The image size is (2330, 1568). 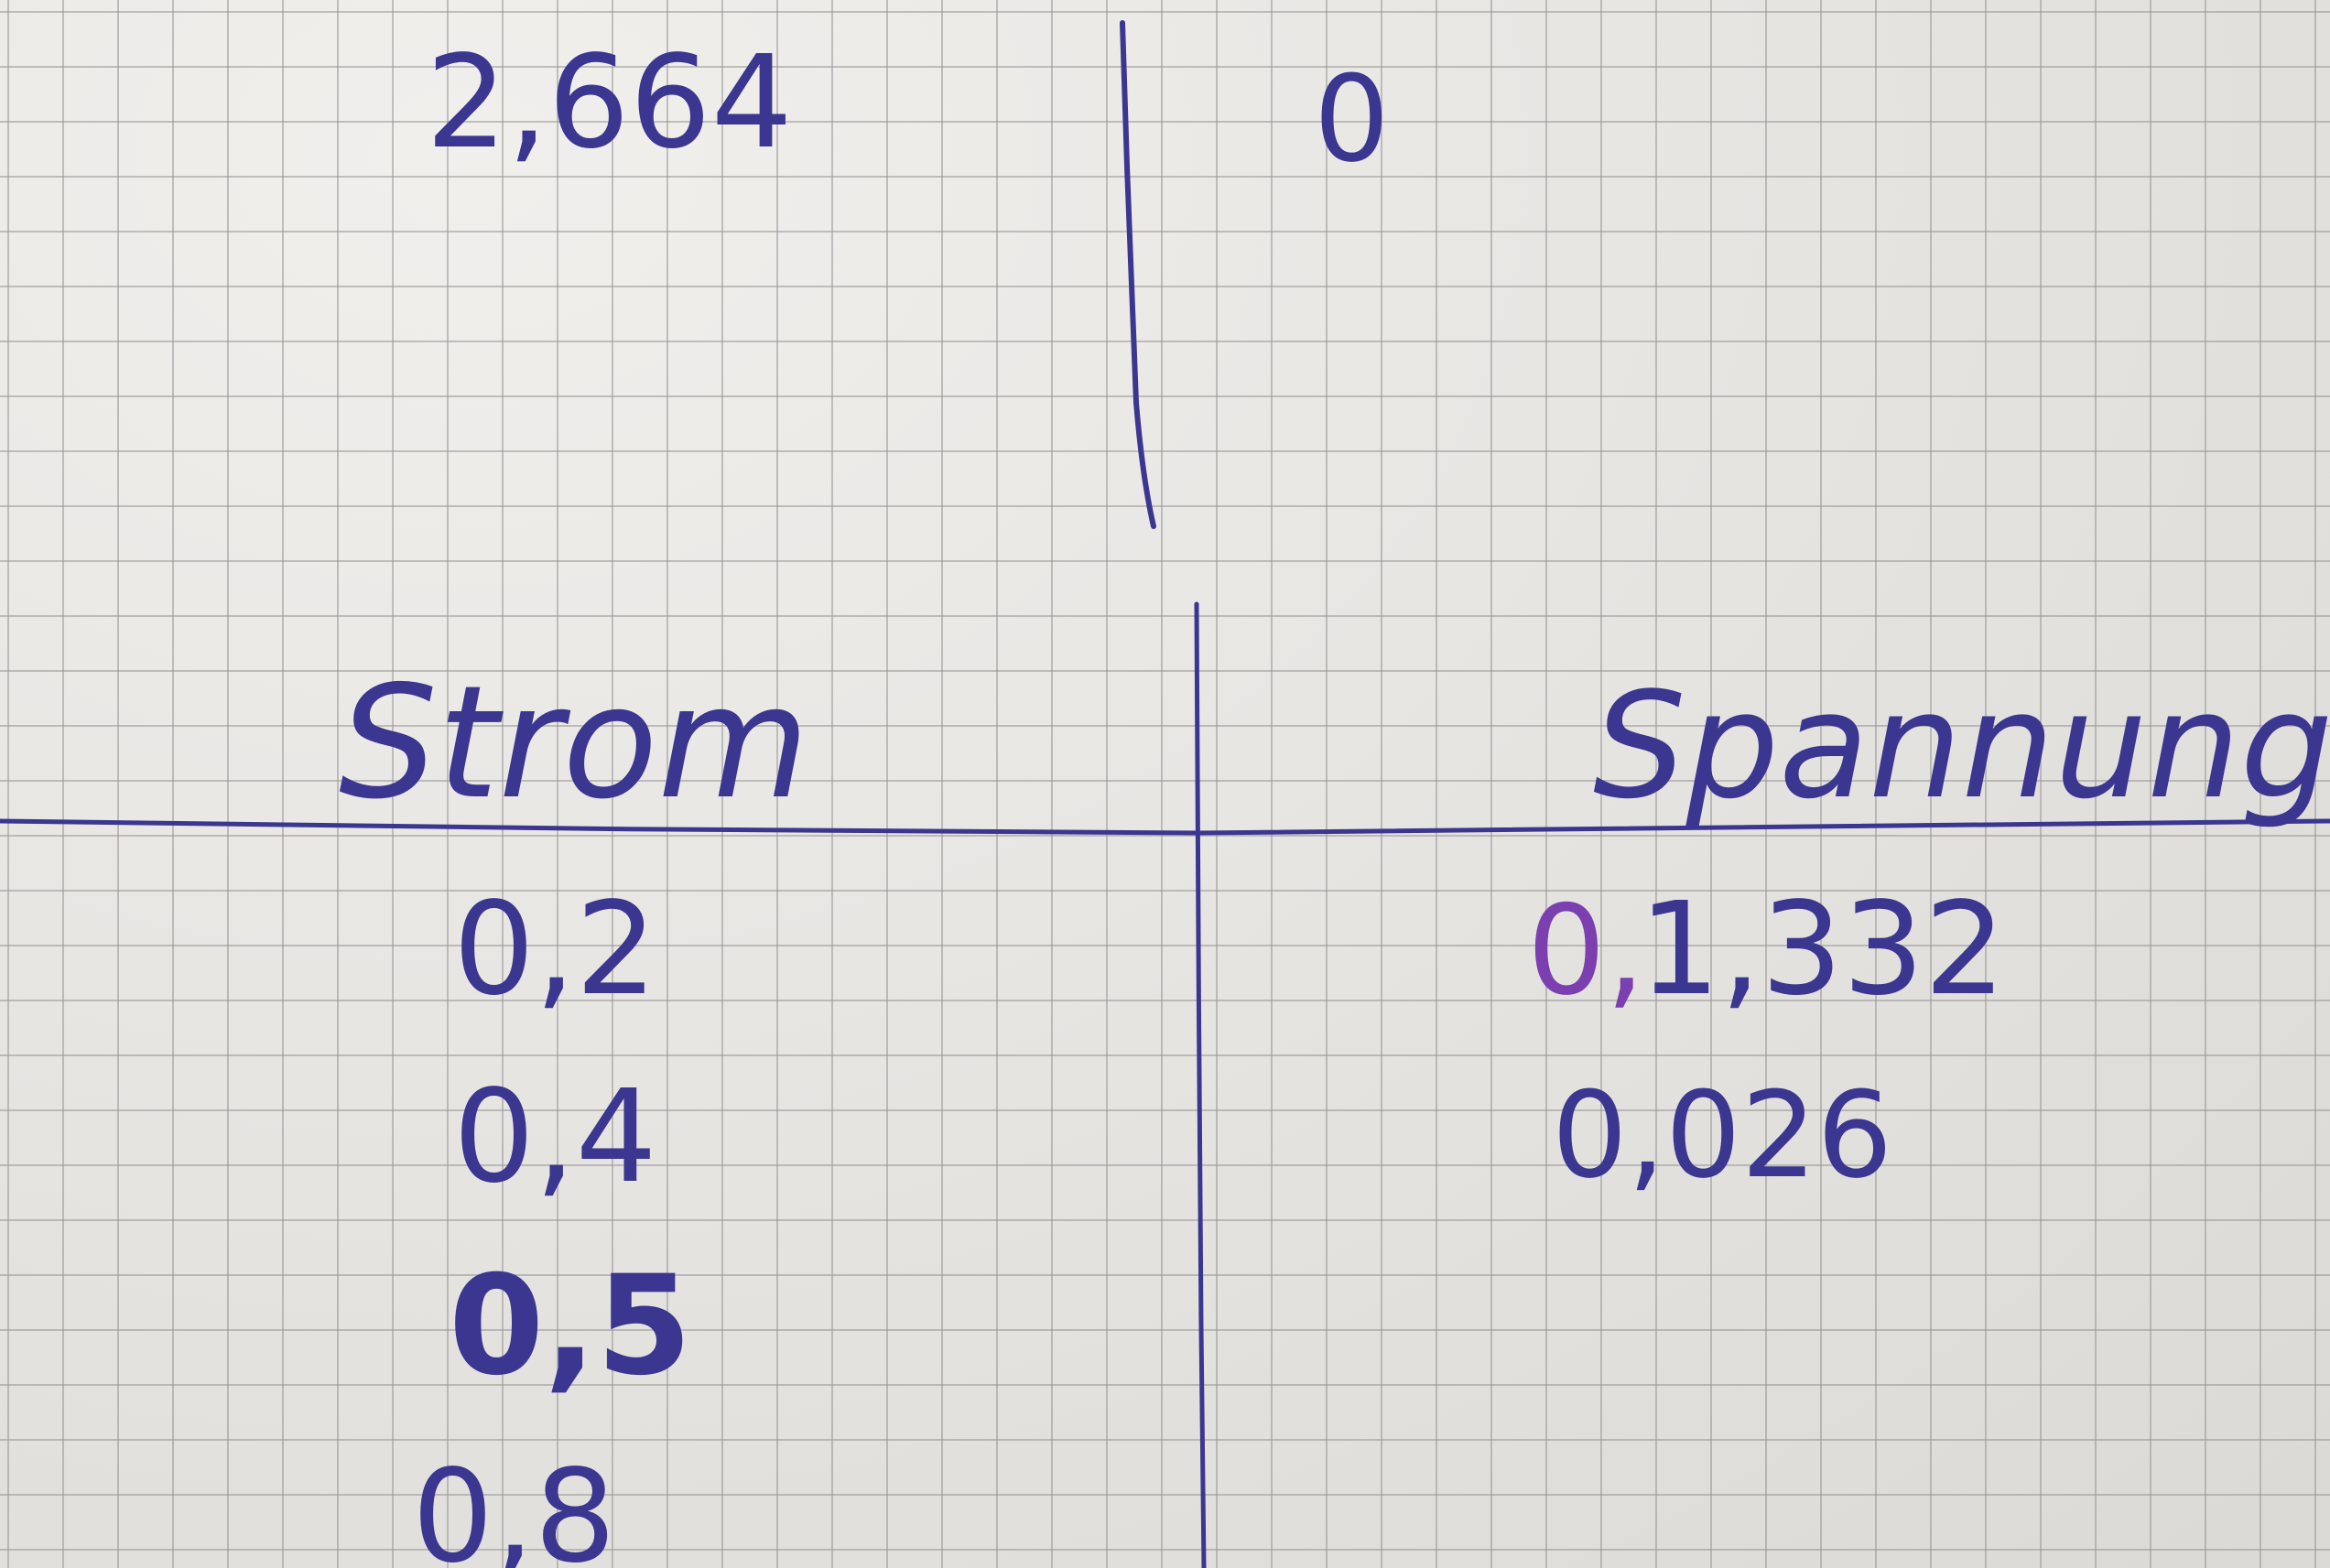 I want to click on strom-value-row-3: 0,5, so click(x=570, y=1326).